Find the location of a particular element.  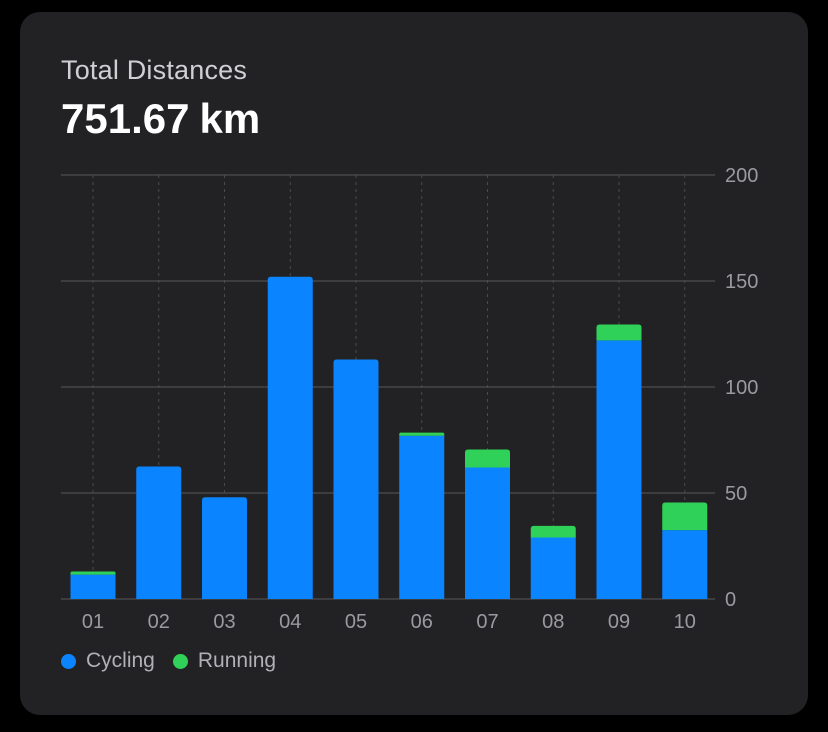

card-title: Total Distances is located at coordinates (154, 70).